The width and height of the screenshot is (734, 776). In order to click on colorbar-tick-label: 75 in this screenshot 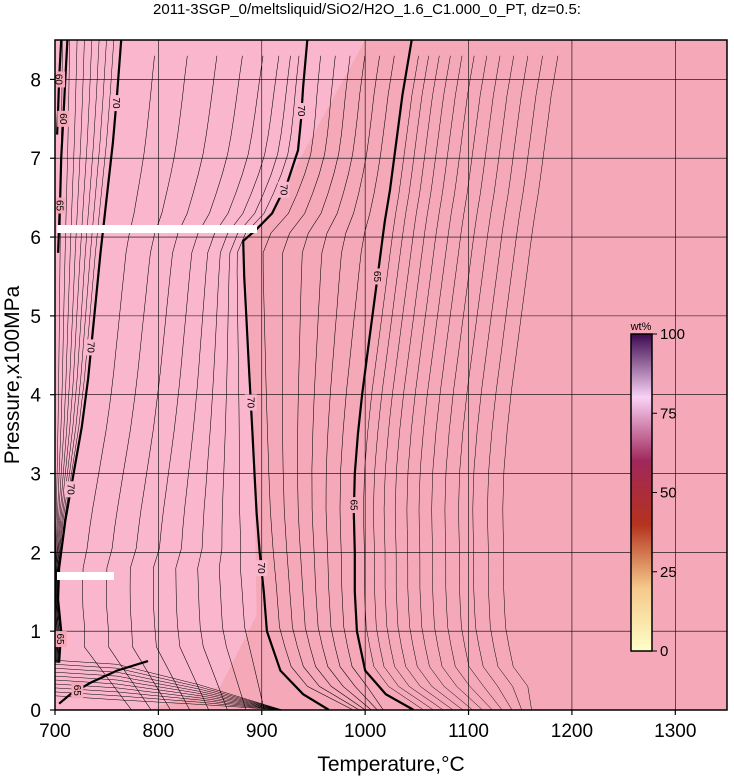, I will do `click(668, 413)`.